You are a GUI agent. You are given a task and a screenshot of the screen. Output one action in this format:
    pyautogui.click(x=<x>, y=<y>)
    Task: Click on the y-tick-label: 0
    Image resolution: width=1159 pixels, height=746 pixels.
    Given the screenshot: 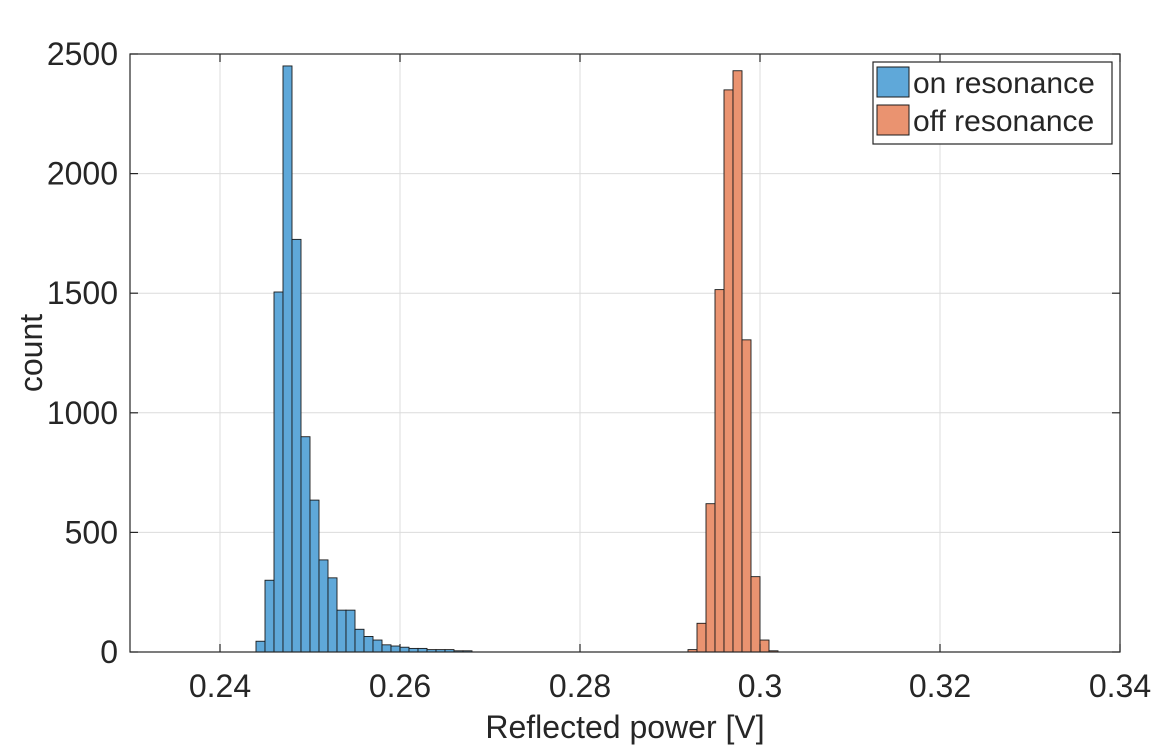 What is the action you would take?
    pyautogui.click(x=109, y=652)
    